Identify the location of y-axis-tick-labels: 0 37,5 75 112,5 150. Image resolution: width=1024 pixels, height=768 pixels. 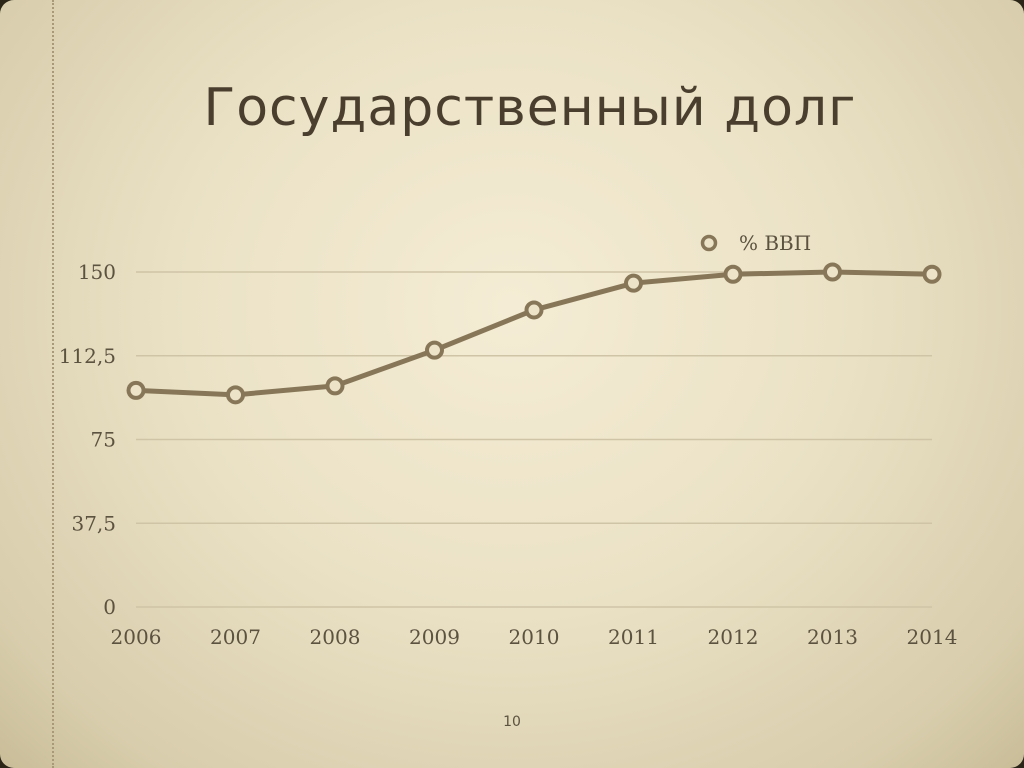
(87, 439).